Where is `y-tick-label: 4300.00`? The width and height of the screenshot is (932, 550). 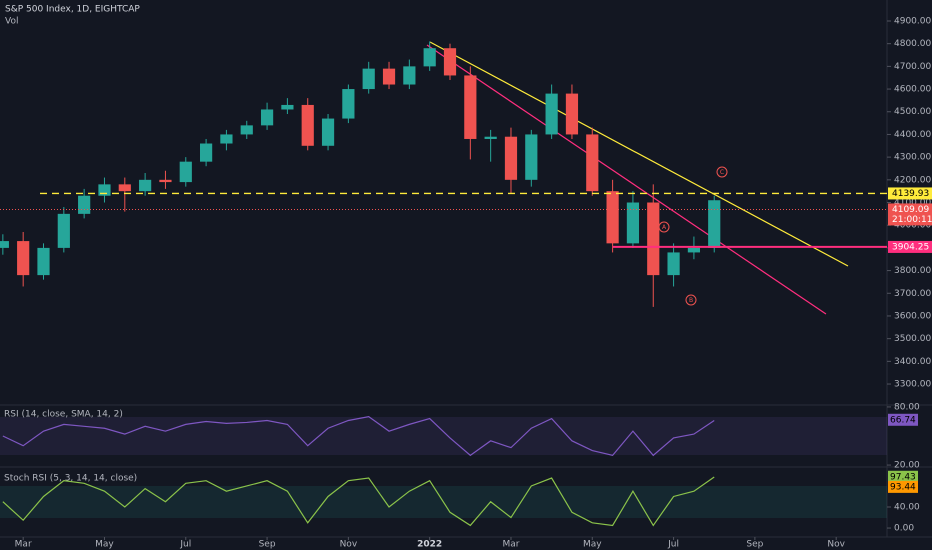 y-tick-label: 4300.00 is located at coordinates (912, 158).